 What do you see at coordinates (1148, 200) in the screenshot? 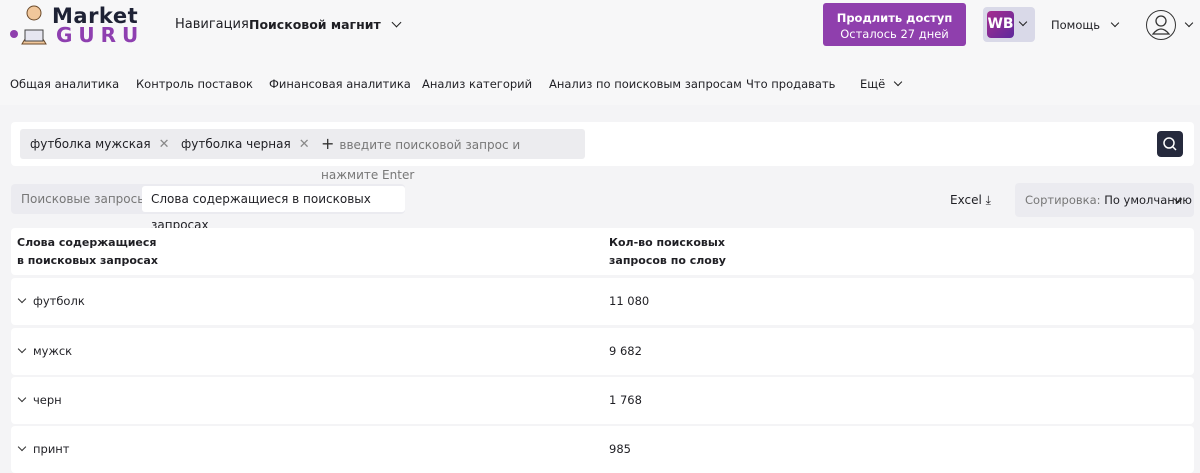
I see `sort-value: По умолчанию` at bounding box center [1148, 200].